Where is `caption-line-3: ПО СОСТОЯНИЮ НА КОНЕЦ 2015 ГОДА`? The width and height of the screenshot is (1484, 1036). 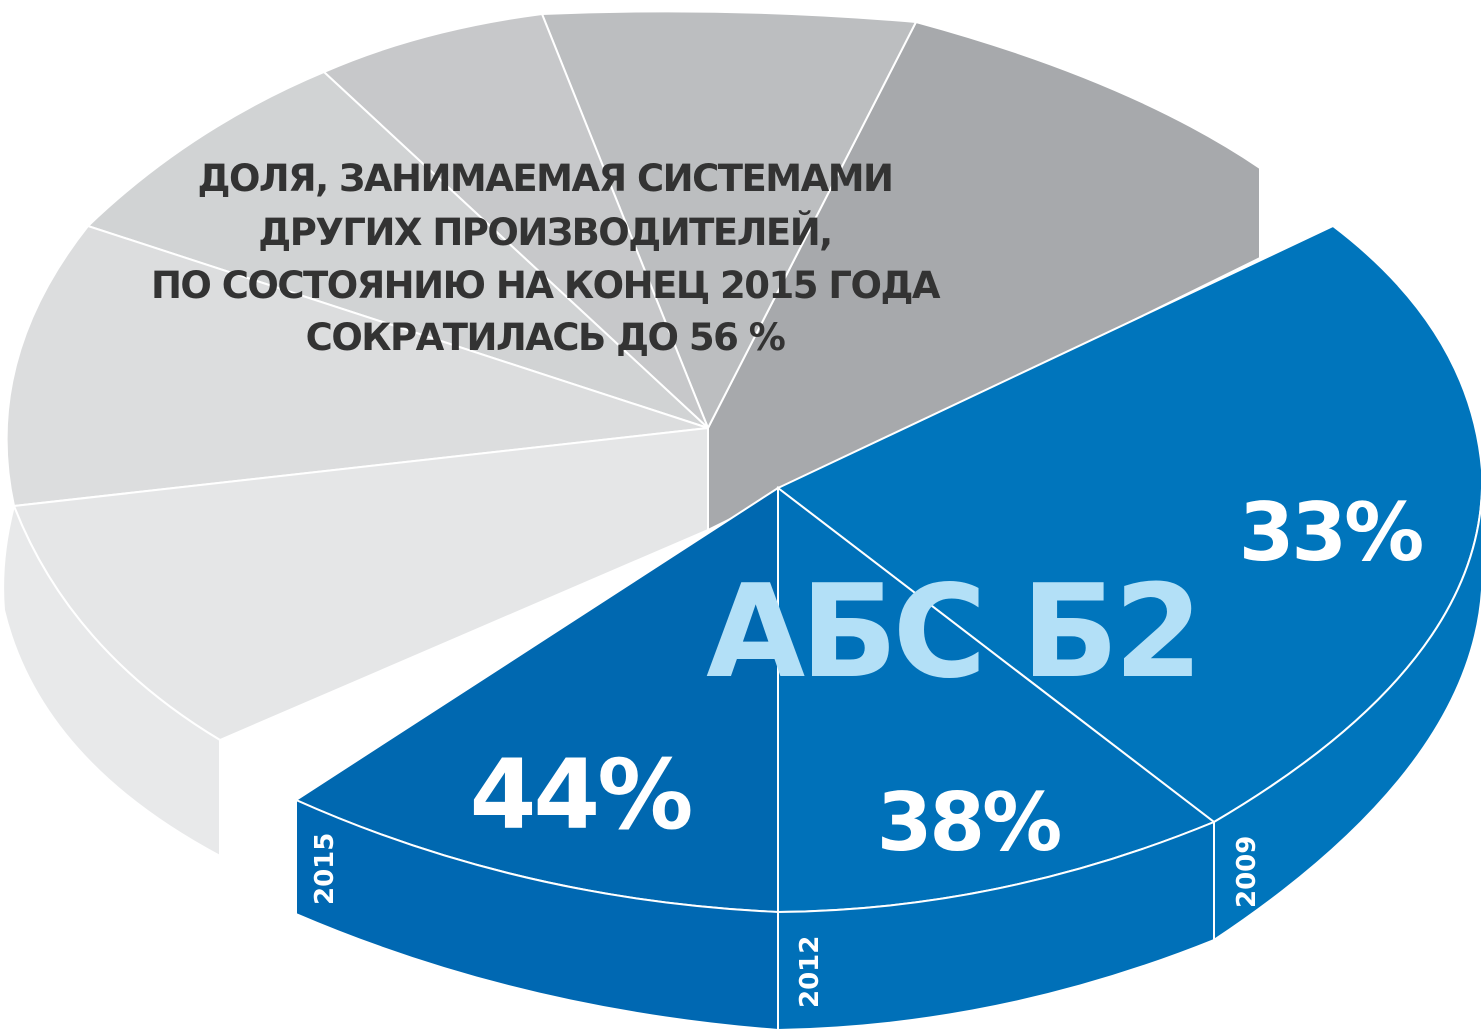
caption-line-3: ПО СОСТОЯНИЮ НА КОНЕЦ 2015 ГОДА is located at coordinates (546, 285).